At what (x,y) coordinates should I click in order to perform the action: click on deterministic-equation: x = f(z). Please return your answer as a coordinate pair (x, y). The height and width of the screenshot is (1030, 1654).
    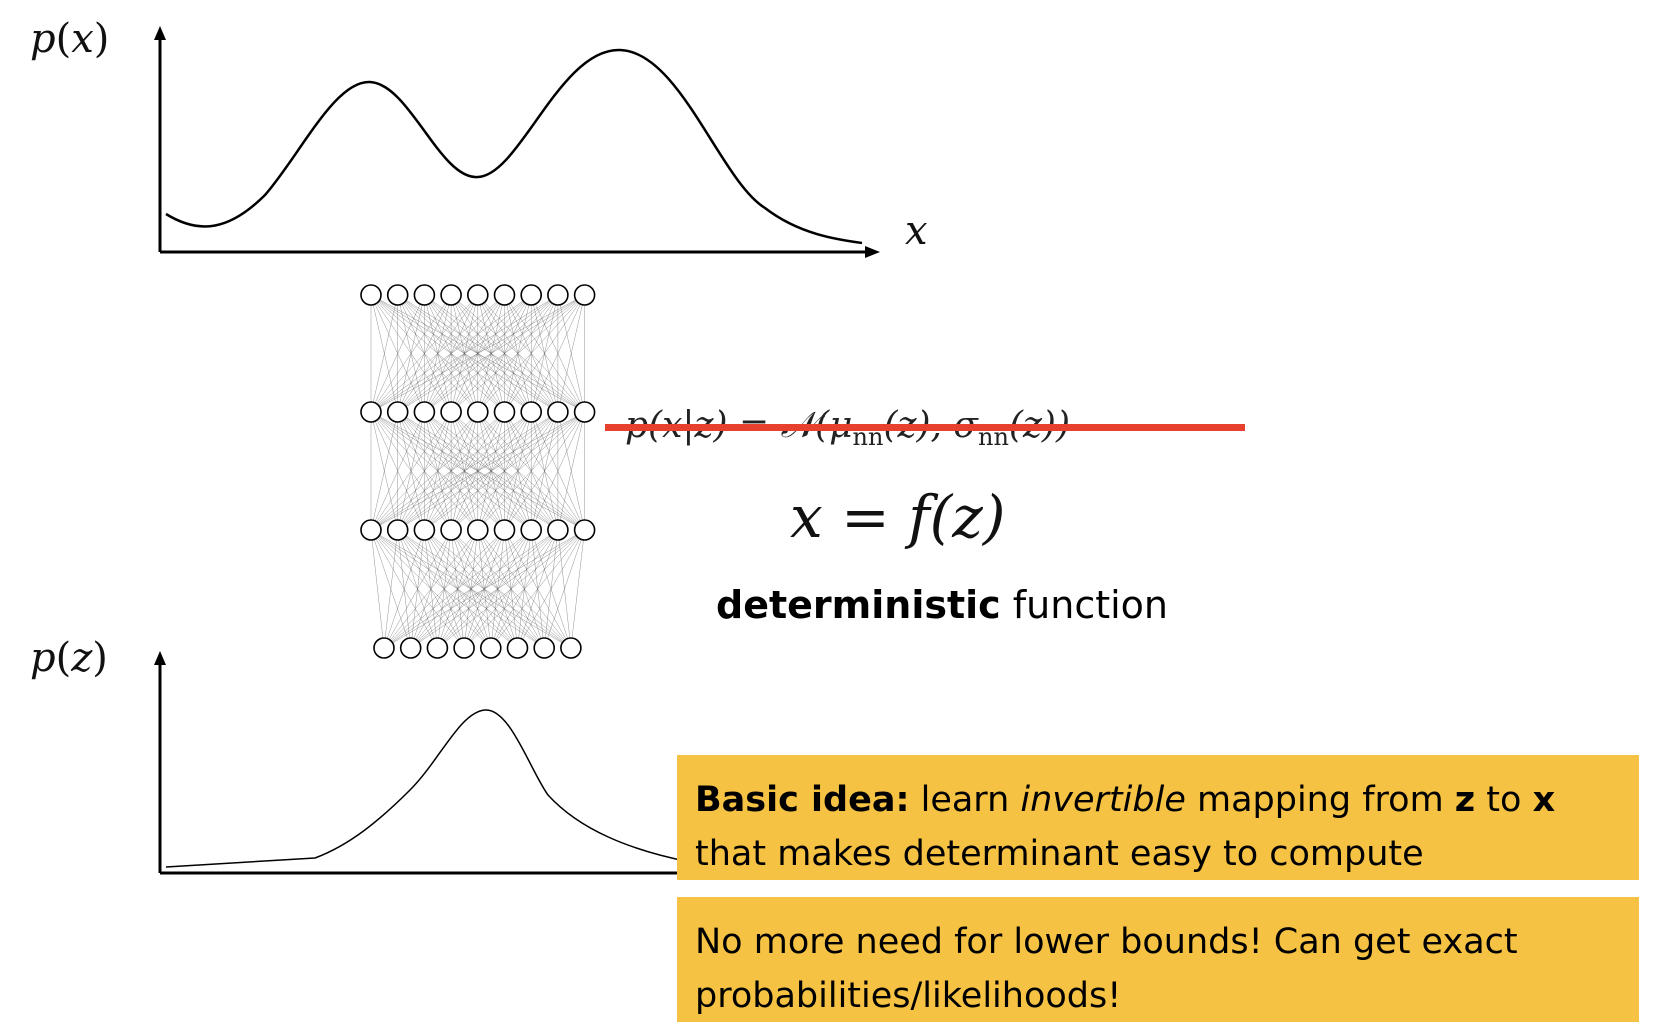
    Looking at the image, I should click on (898, 517).